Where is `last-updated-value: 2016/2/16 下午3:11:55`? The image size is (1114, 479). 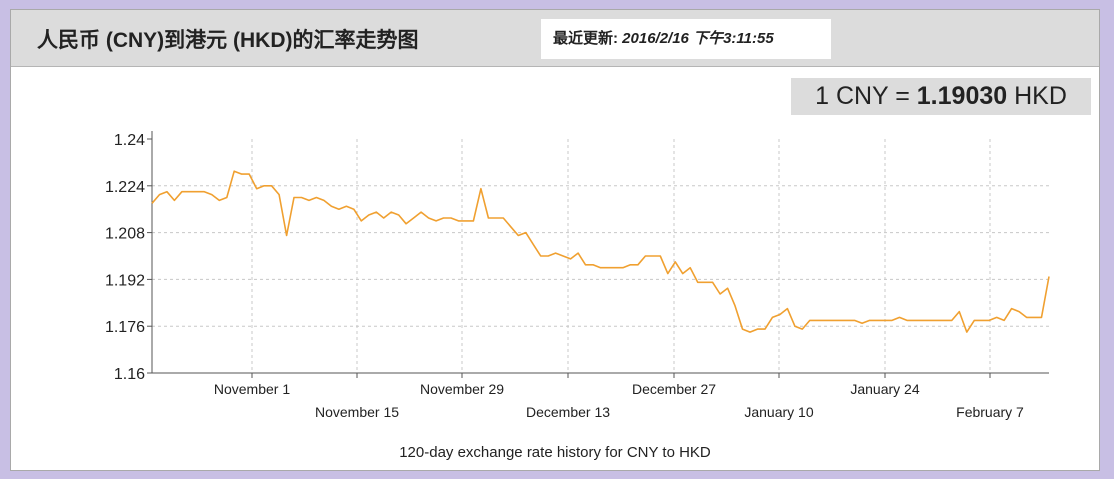
last-updated-value: 2016/2/16 下午3:11:55 is located at coordinates (698, 38).